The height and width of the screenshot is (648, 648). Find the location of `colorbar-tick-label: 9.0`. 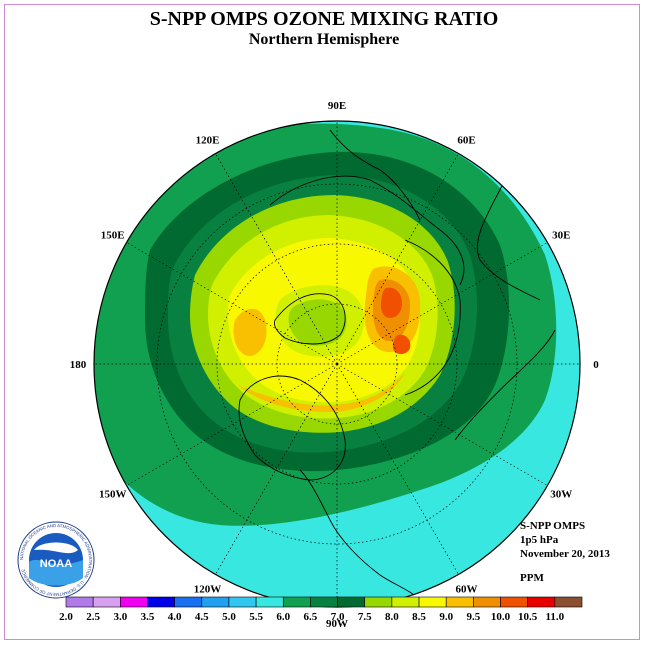

colorbar-tick-label: 9.0 is located at coordinates (446, 617).